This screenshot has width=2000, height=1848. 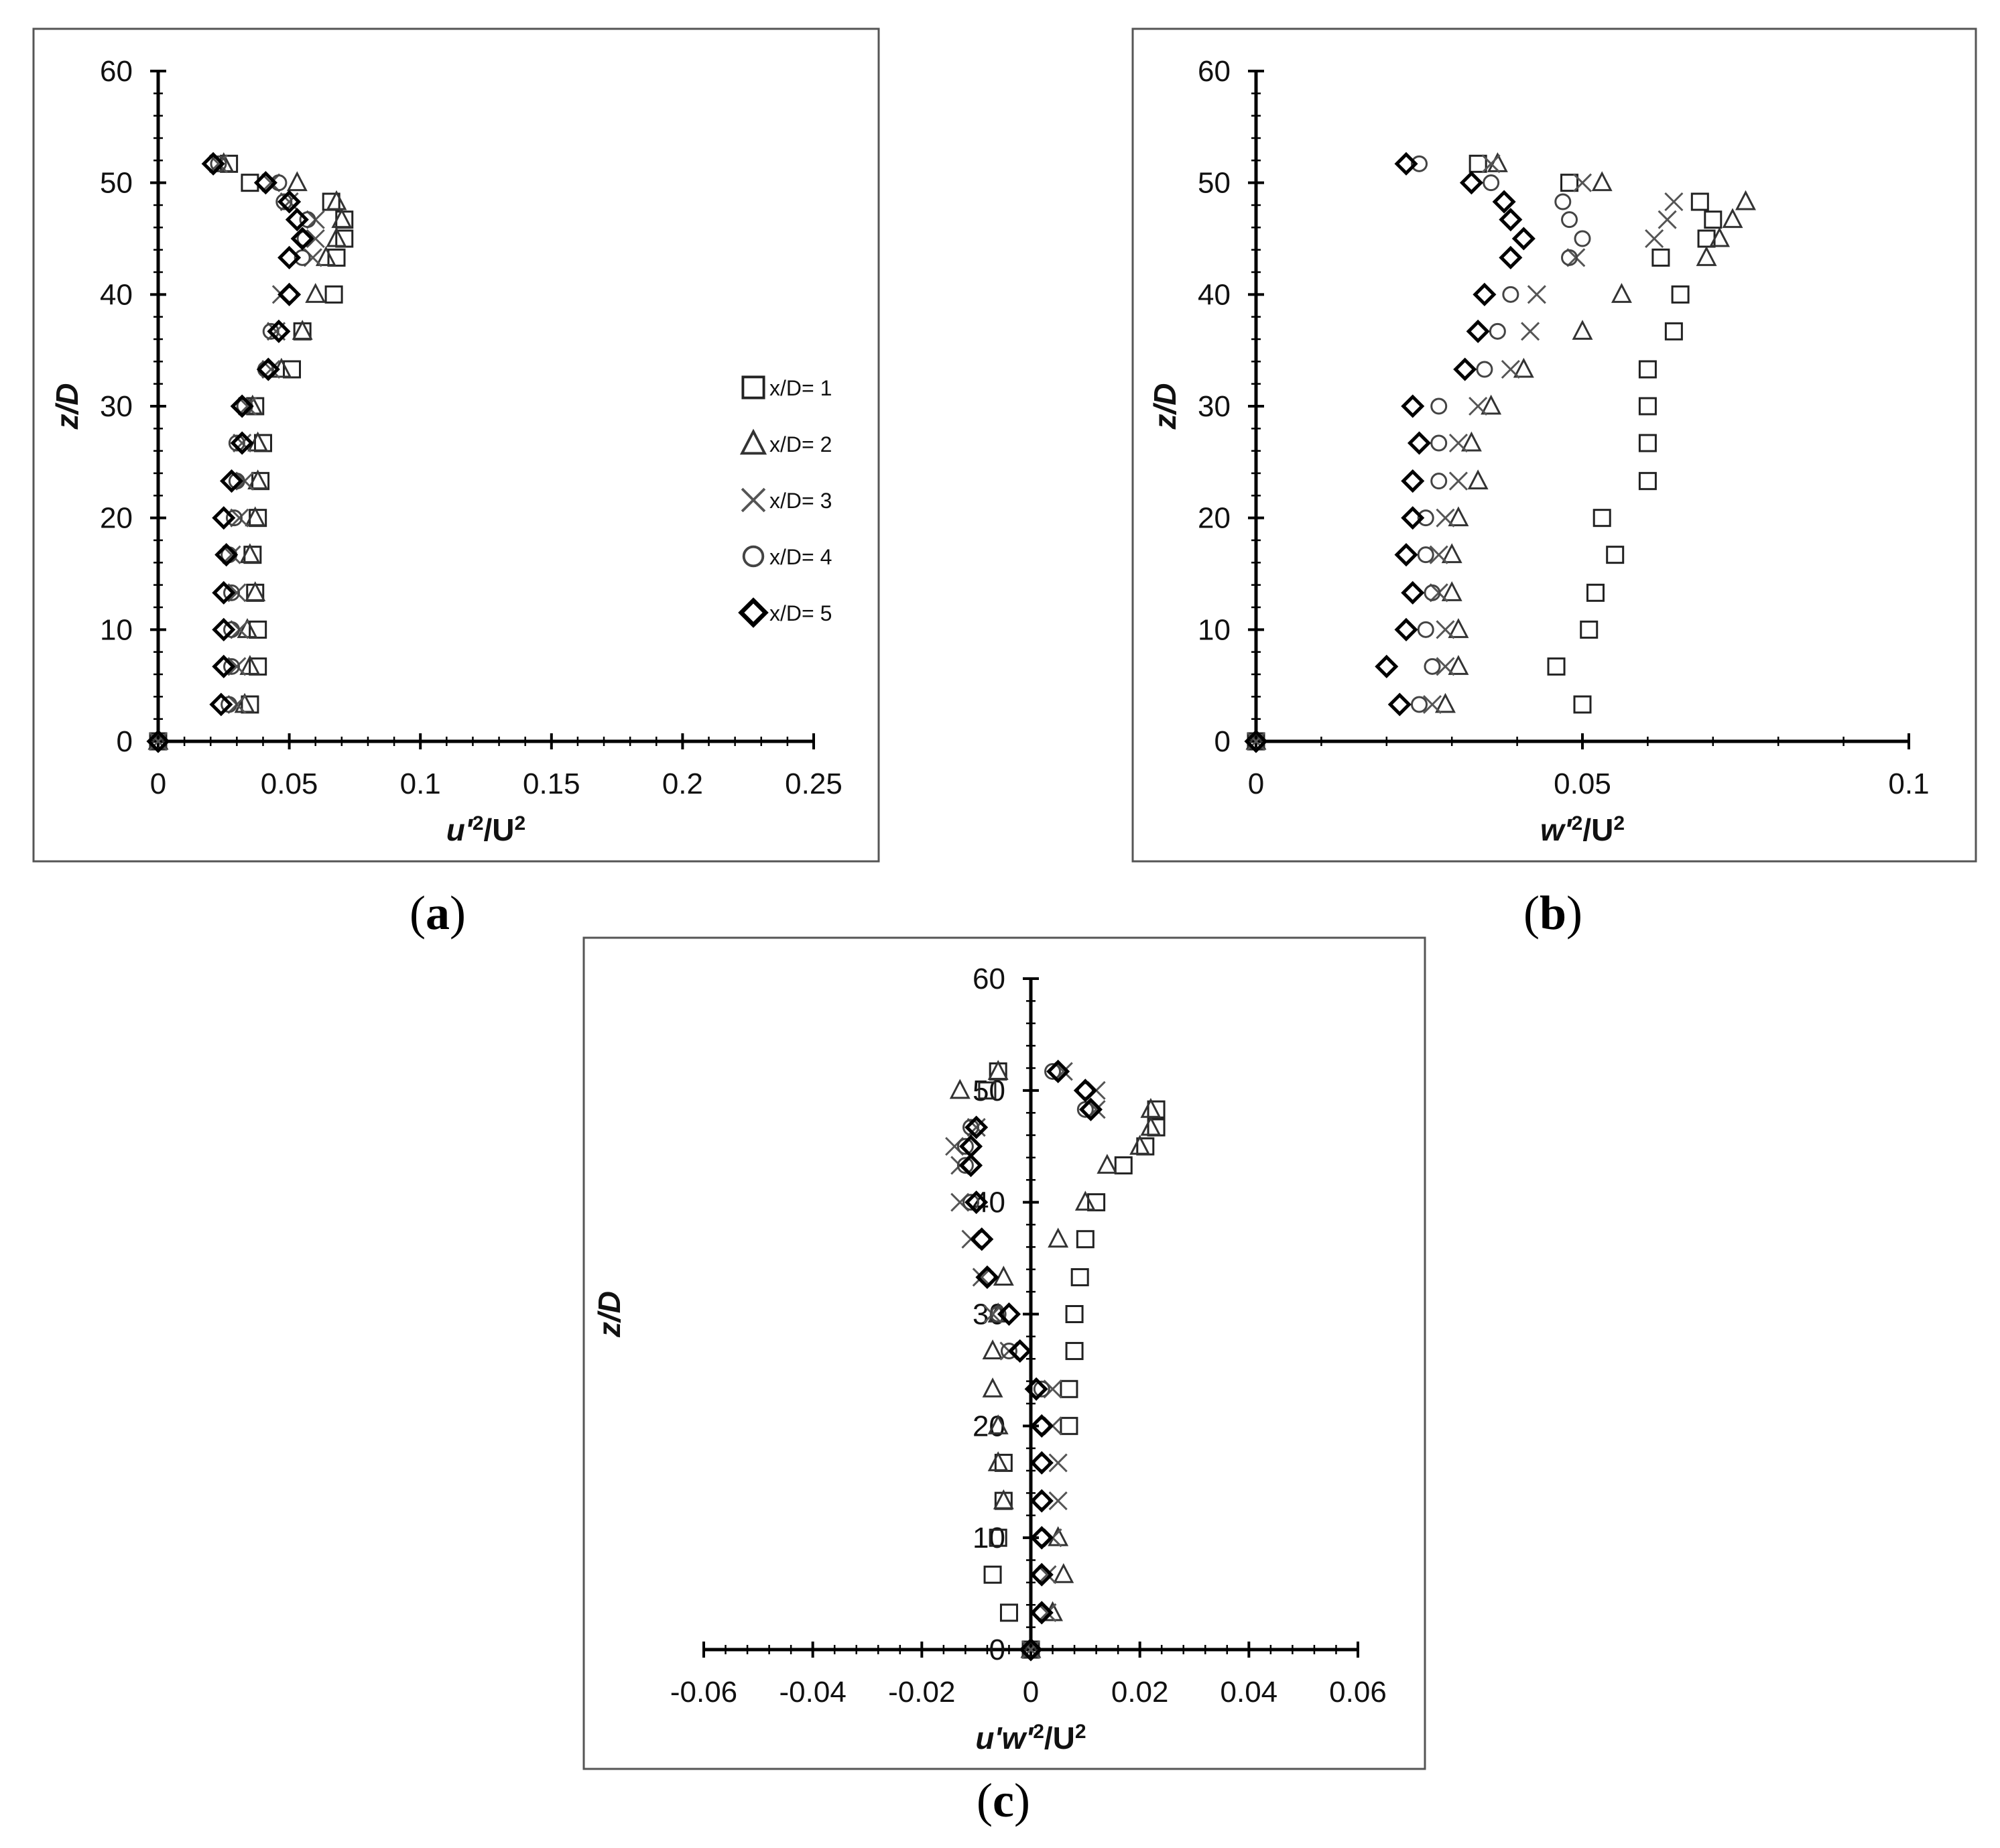 What do you see at coordinates (682, 783) in the screenshot?
I see `x-tick-label: 0.2` at bounding box center [682, 783].